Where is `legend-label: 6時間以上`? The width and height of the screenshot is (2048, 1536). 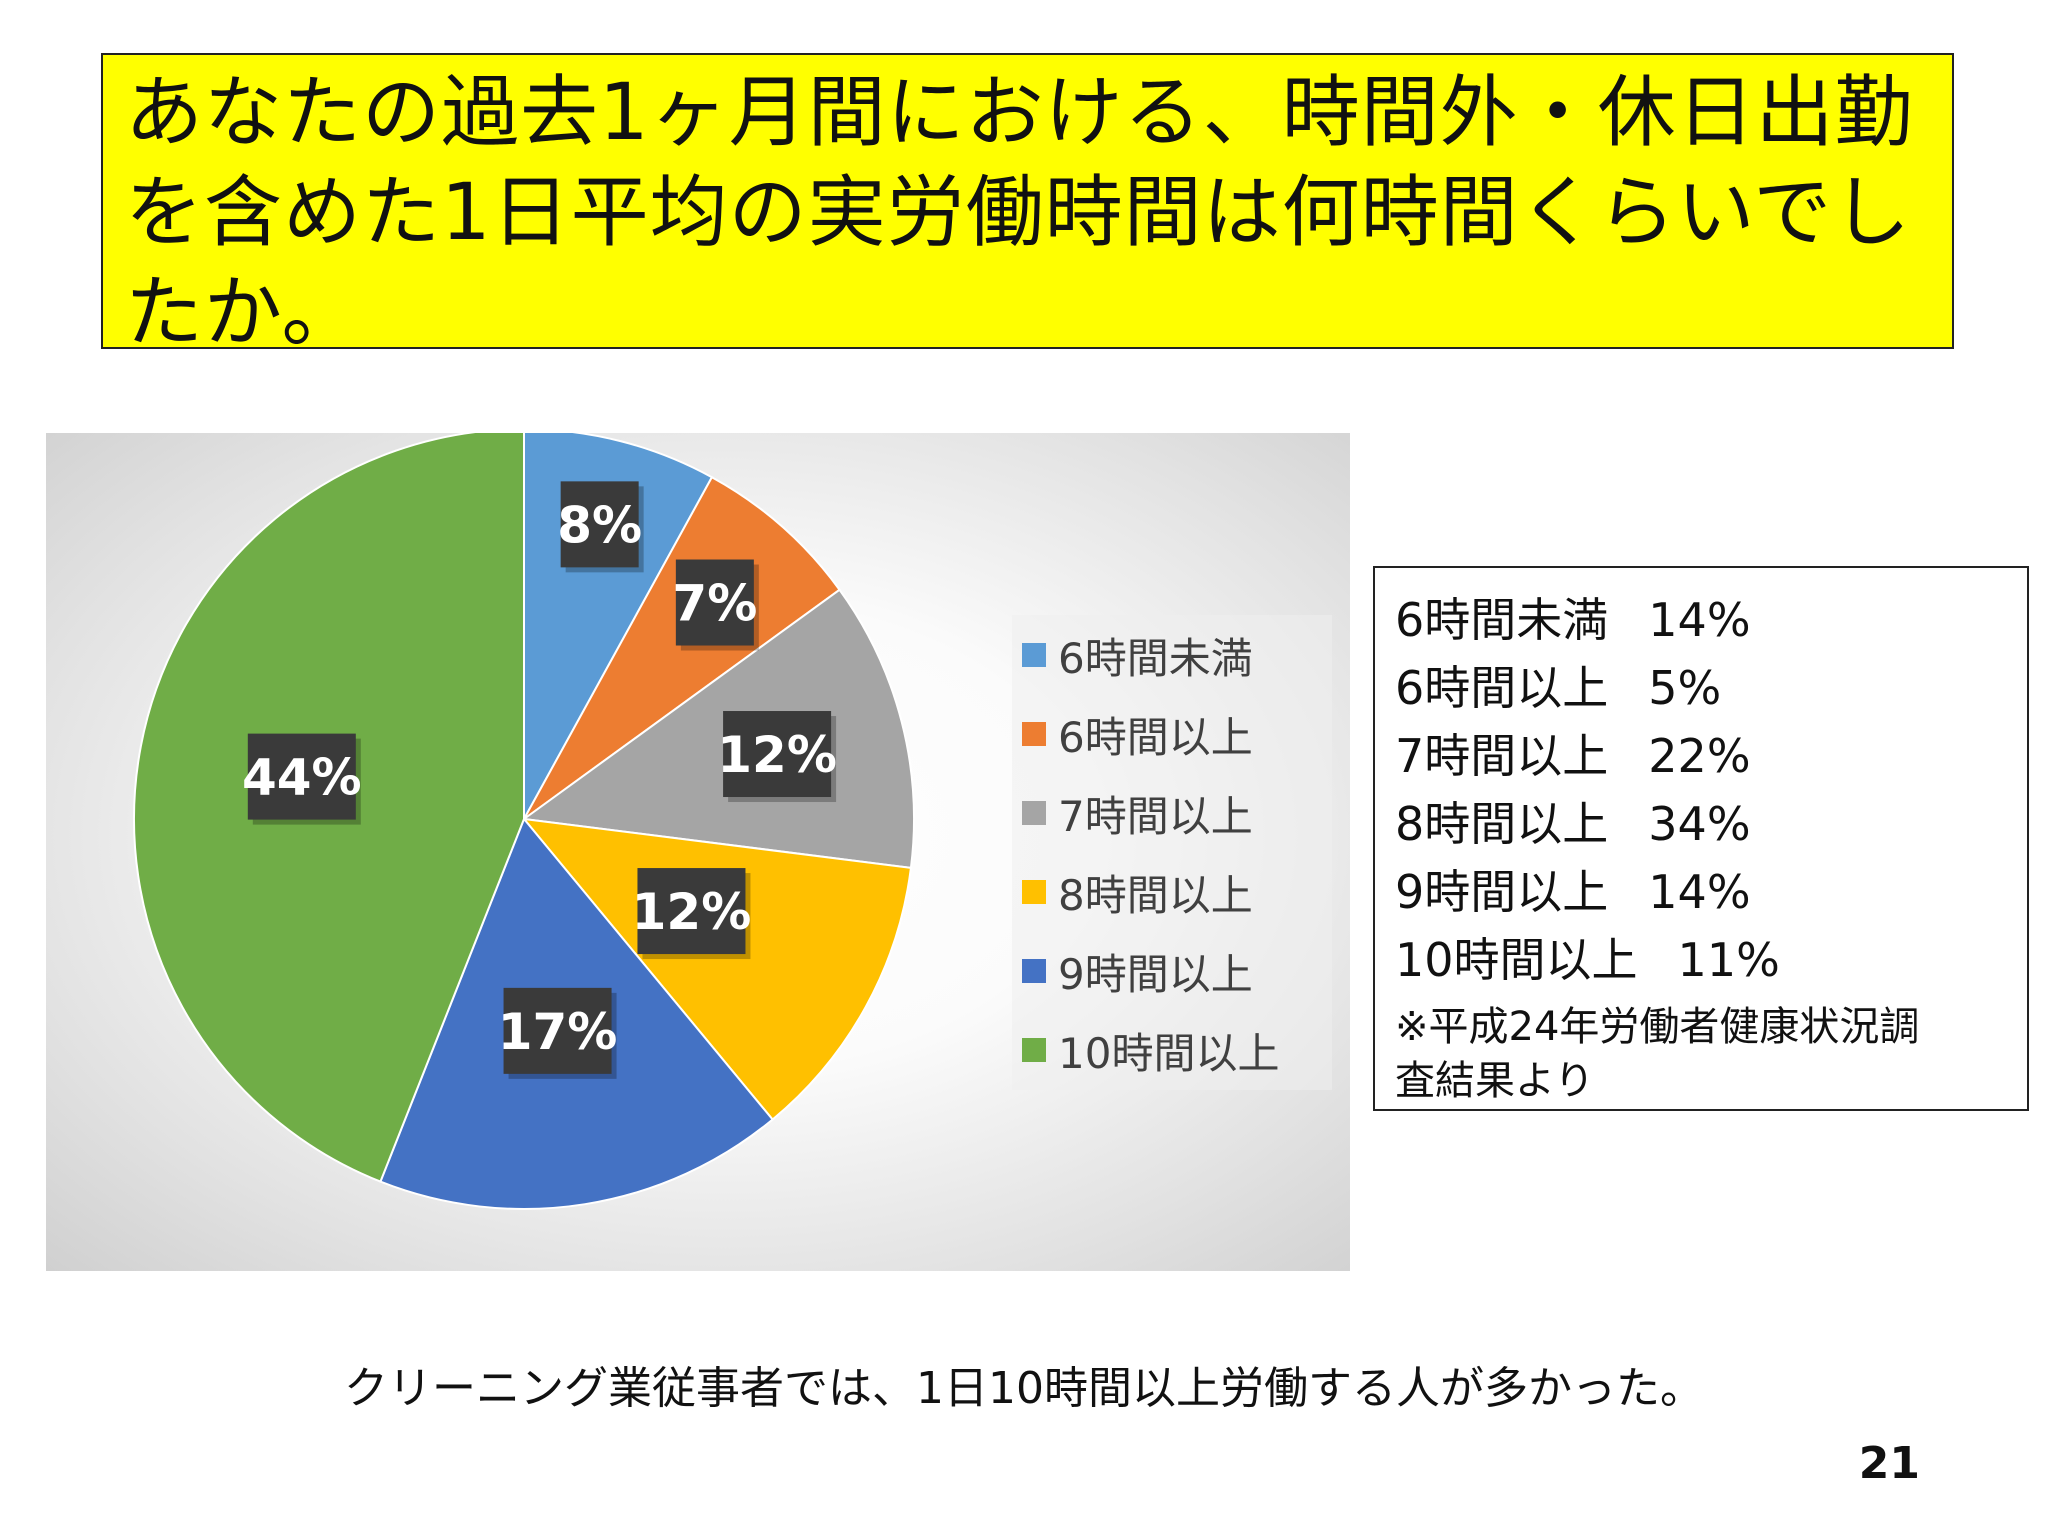
legend-label: 6時間以上 is located at coordinates (1155, 737).